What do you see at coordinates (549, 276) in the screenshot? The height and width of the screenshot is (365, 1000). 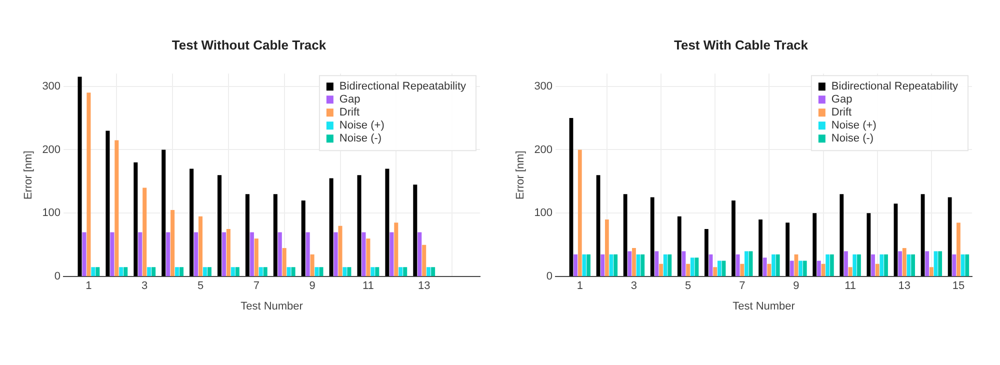 I see `y-tick-label: 0` at bounding box center [549, 276].